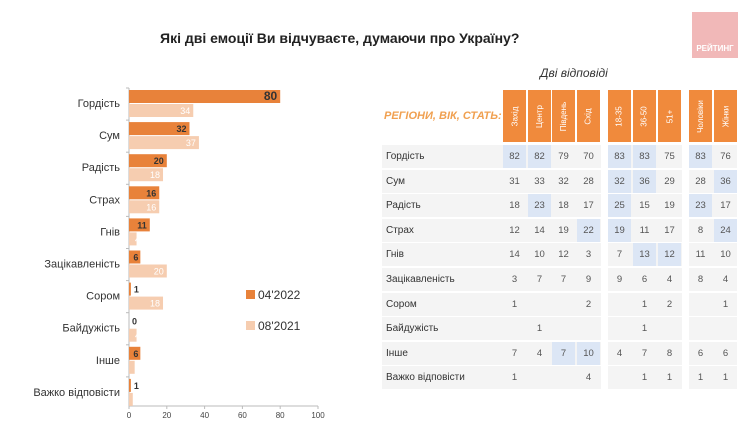  I want to click on table-cell: 12, so click(514, 230).